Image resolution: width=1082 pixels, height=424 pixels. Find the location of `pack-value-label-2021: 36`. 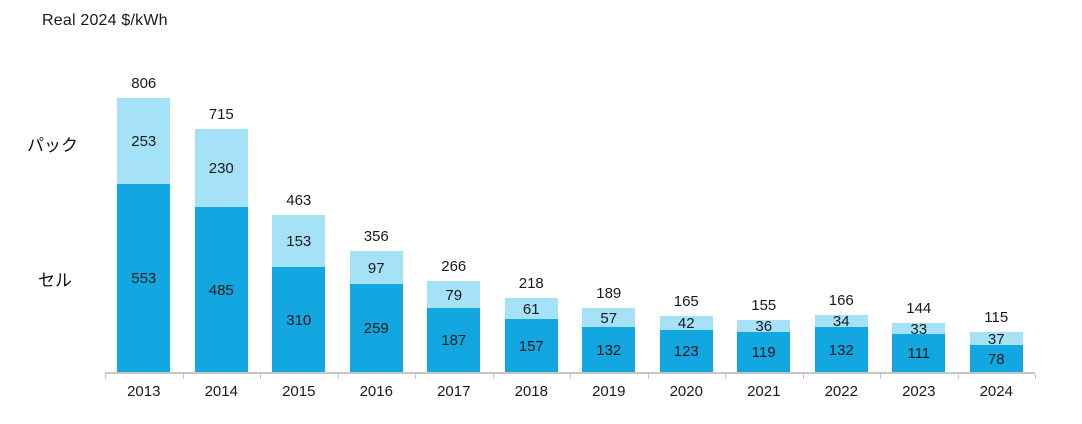

pack-value-label-2021: 36 is located at coordinates (764, 326).